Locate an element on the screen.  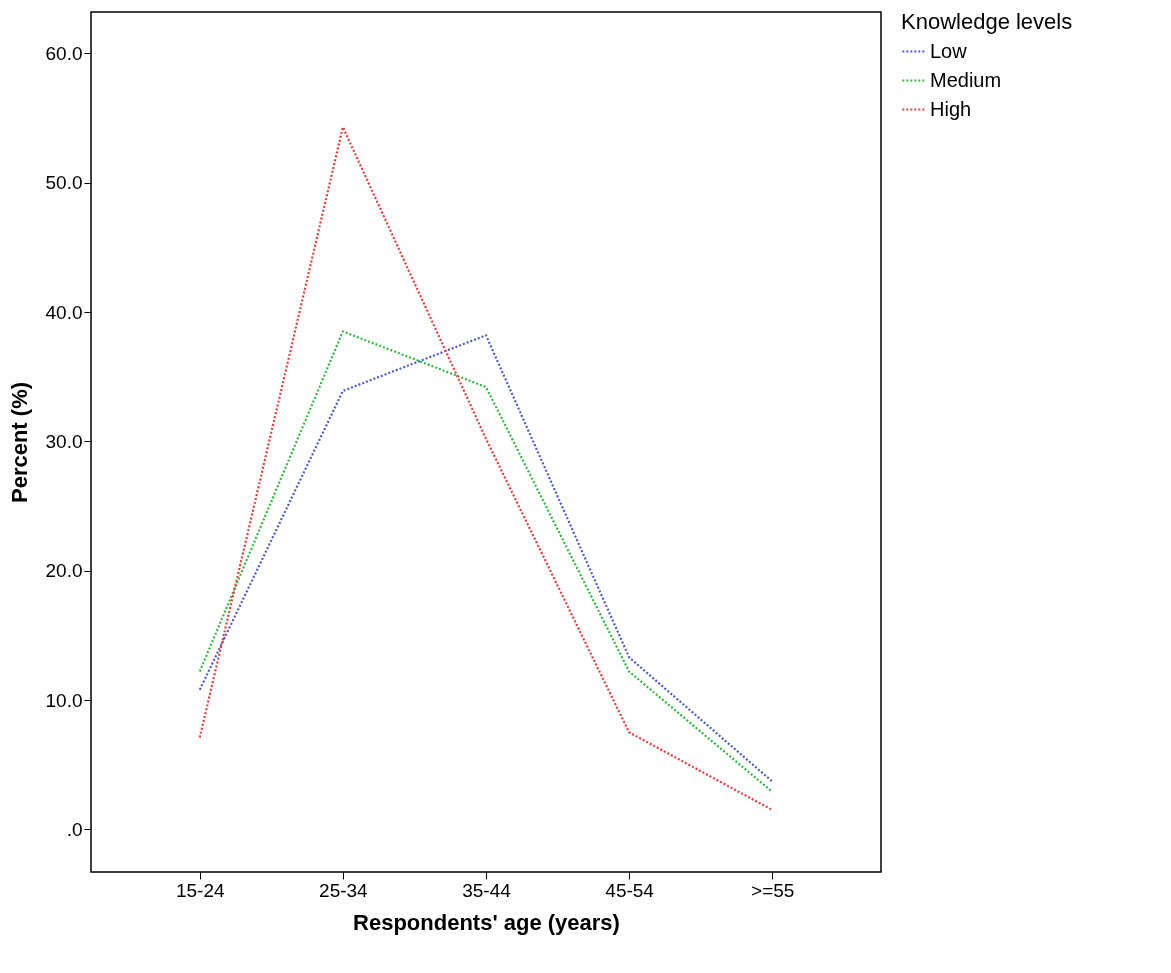
y-tick-label: 20.0 is located at coordinates (64, 571).